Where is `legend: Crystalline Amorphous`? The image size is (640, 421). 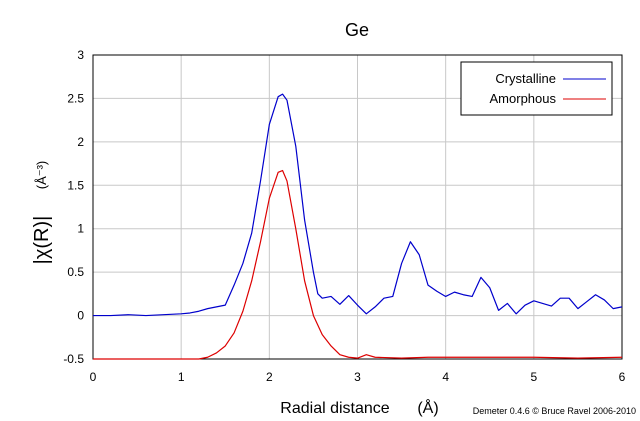
legend: Crystalline Amorphous is located at coordinates (536, 88).